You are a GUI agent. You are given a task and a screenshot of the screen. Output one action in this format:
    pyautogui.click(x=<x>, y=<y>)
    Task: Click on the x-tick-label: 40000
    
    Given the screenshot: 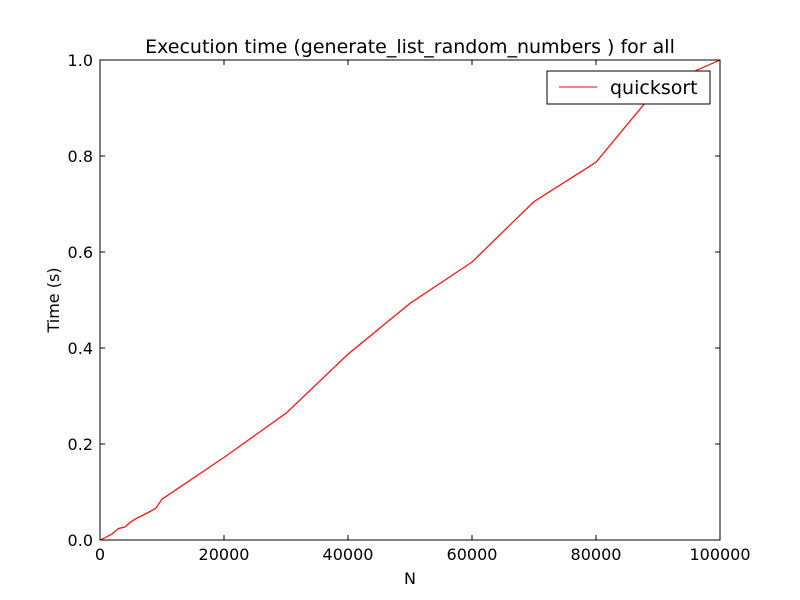 What is the action you would take?
    pyautogui.click(x=348, y=554)
    